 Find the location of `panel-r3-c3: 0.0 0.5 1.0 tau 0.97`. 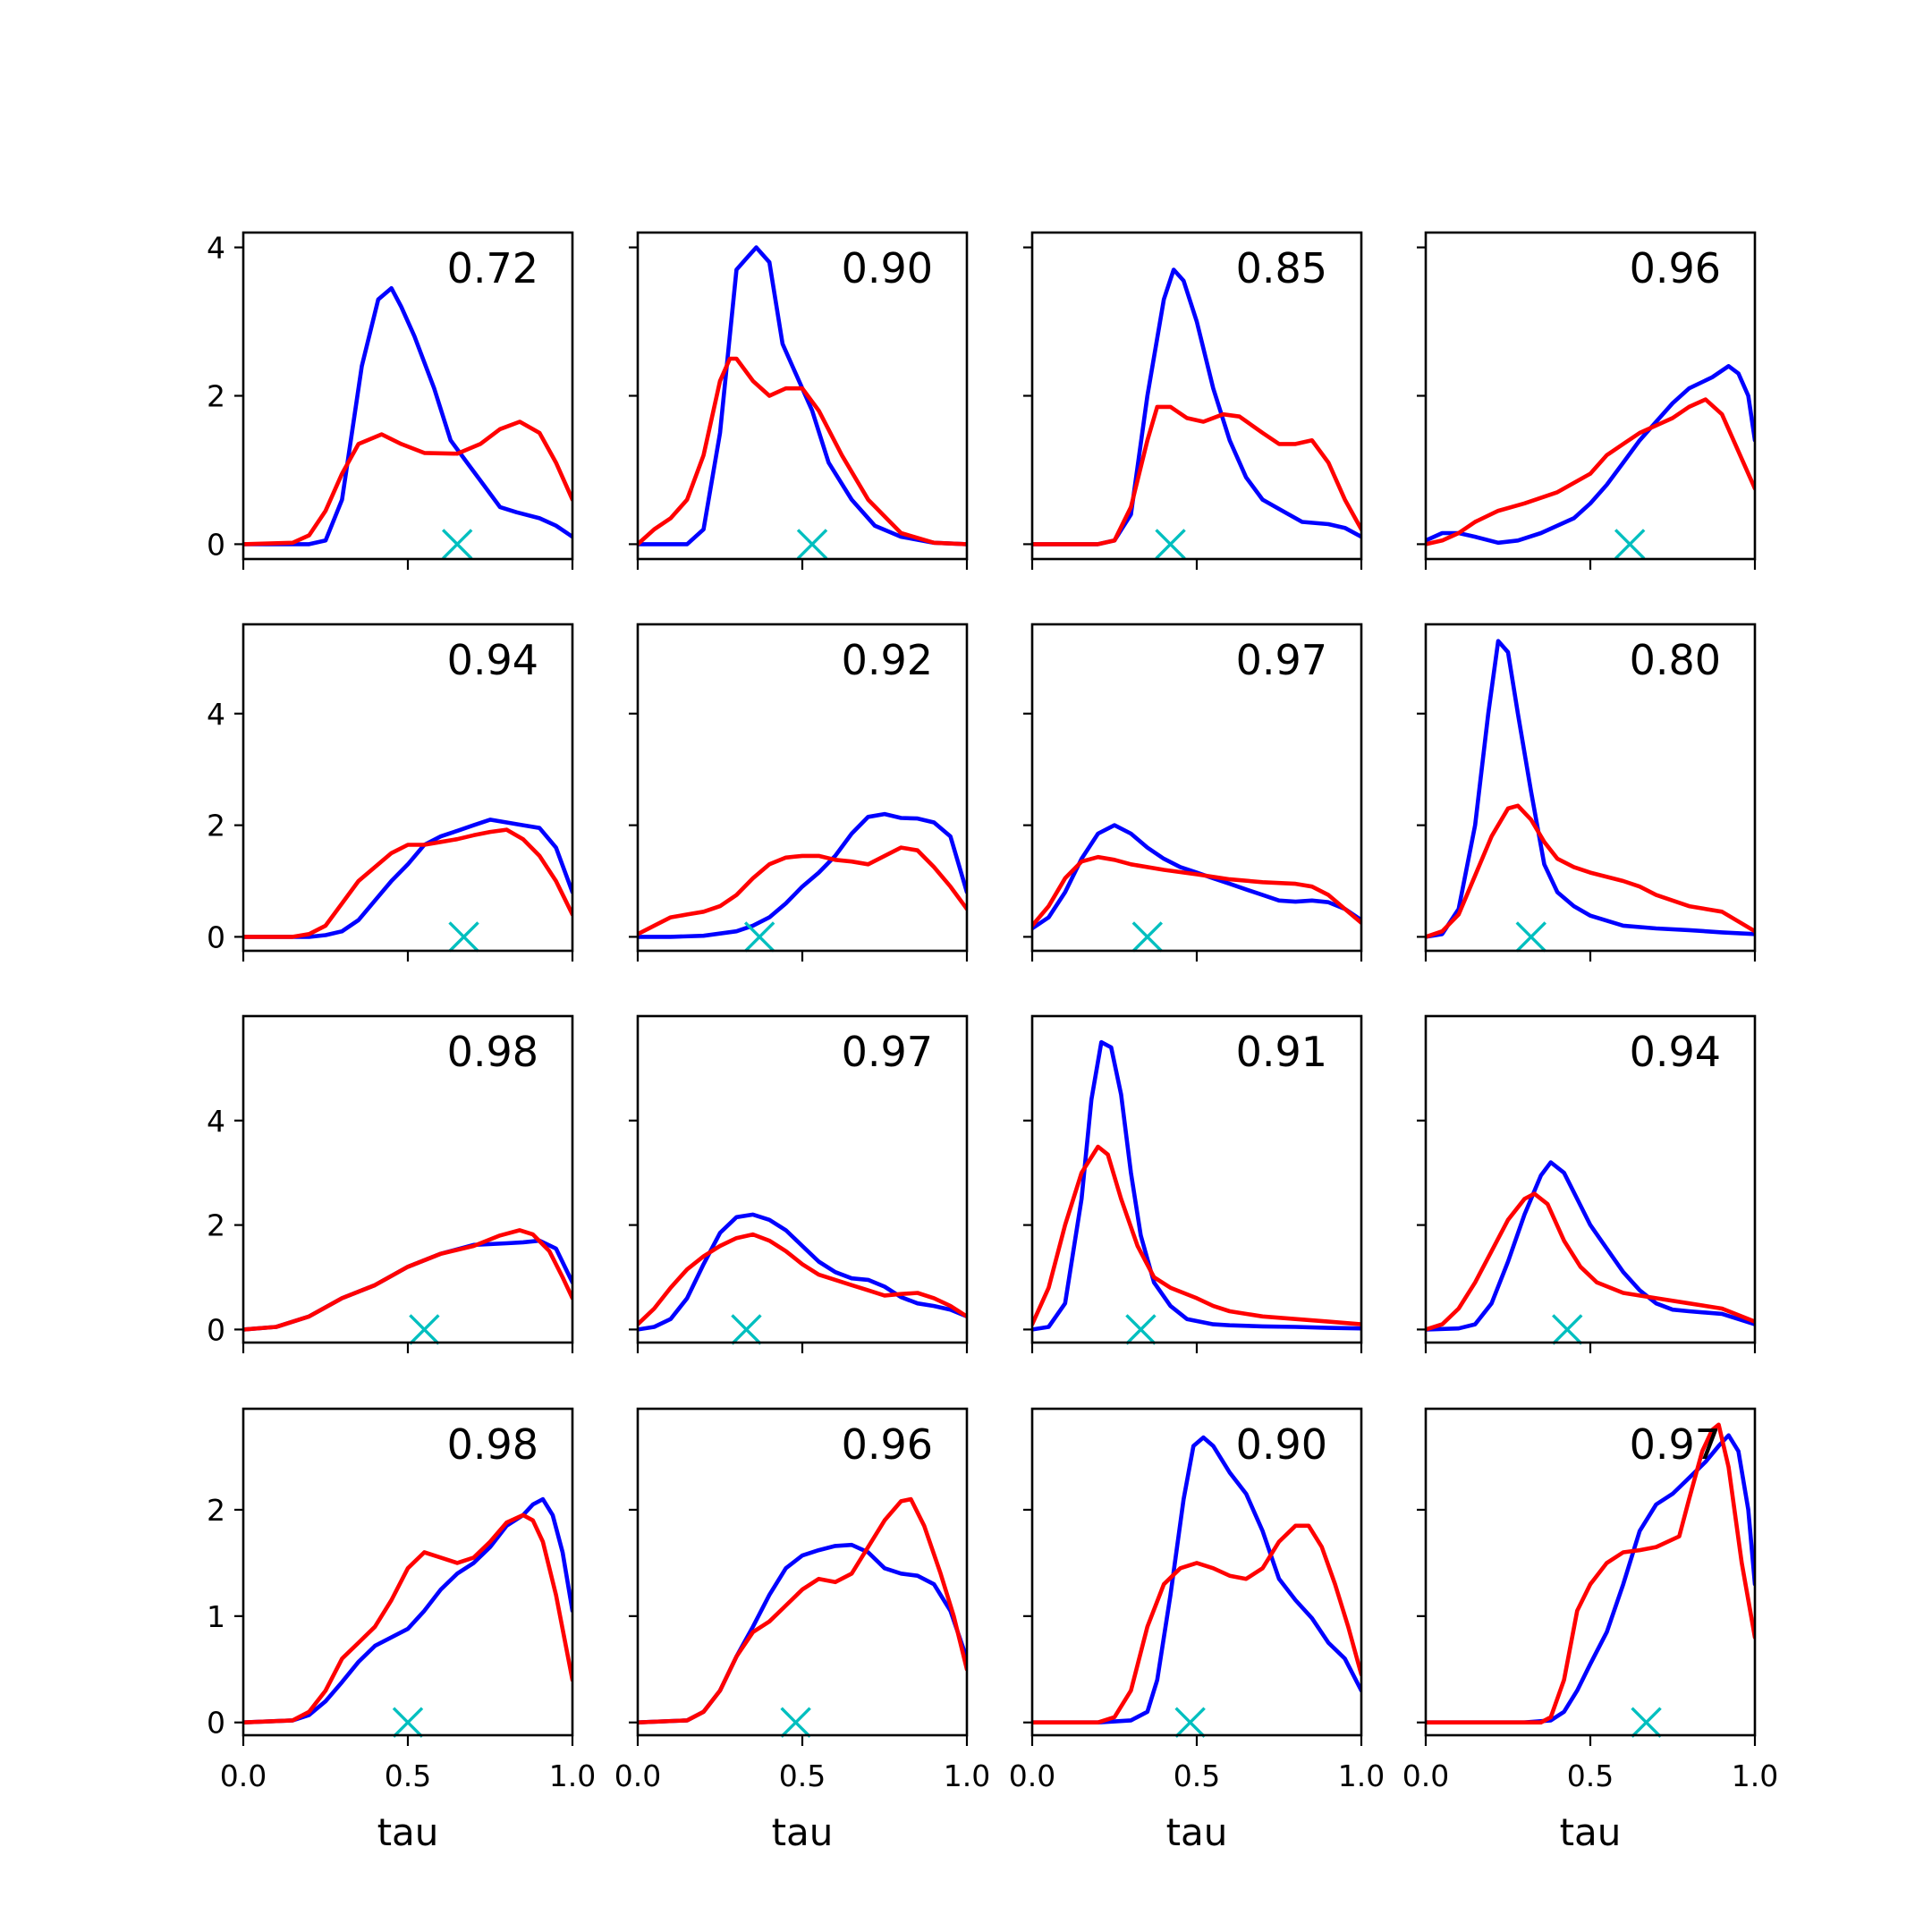

panel-r3-c3: 0.0 0.5 1.0 tau 0.97 is located at coordinates (1590, 1630).